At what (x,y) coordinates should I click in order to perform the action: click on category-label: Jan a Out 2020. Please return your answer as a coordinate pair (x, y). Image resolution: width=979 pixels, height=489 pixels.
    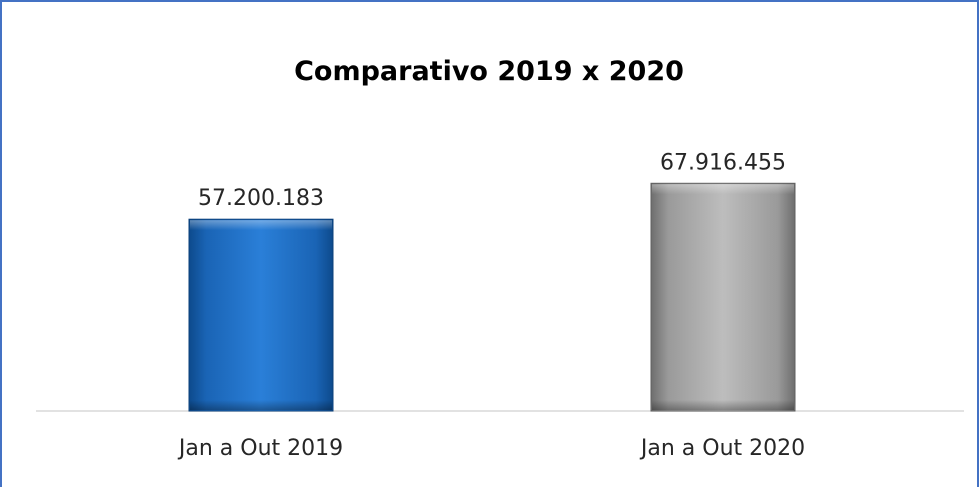
    Looking at the image, I should click on (722, 448).